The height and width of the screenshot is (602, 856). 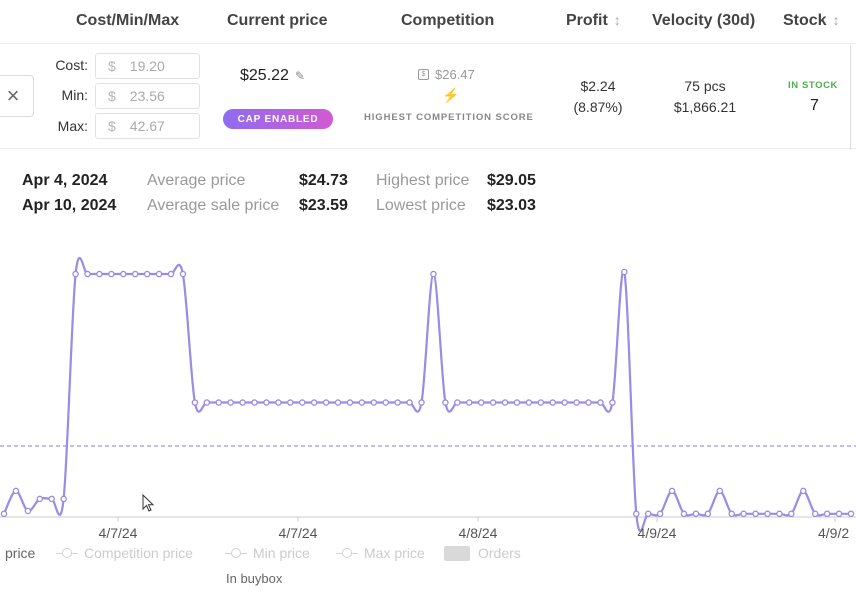 I want to click on avg-sale-price-value: $23.59, so click(x=323, y=205).